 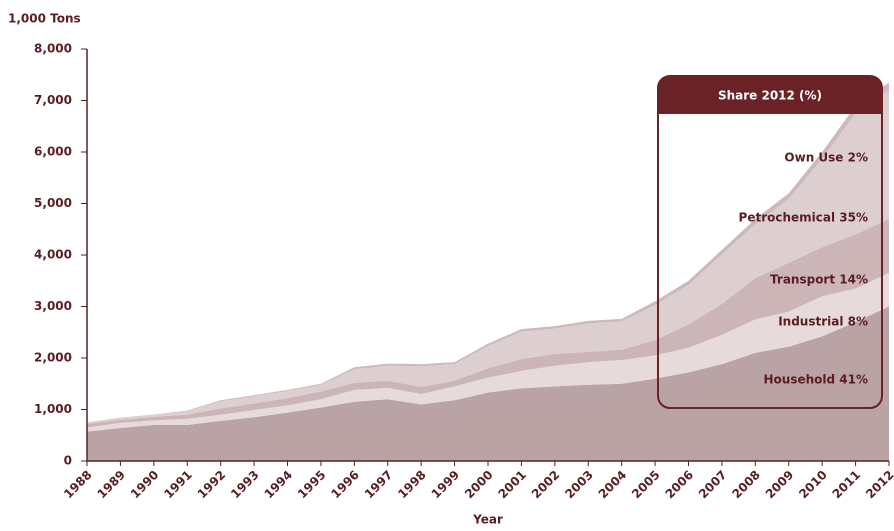 I want to click on legend-label: Household 41%, so click(x=815, y=380).